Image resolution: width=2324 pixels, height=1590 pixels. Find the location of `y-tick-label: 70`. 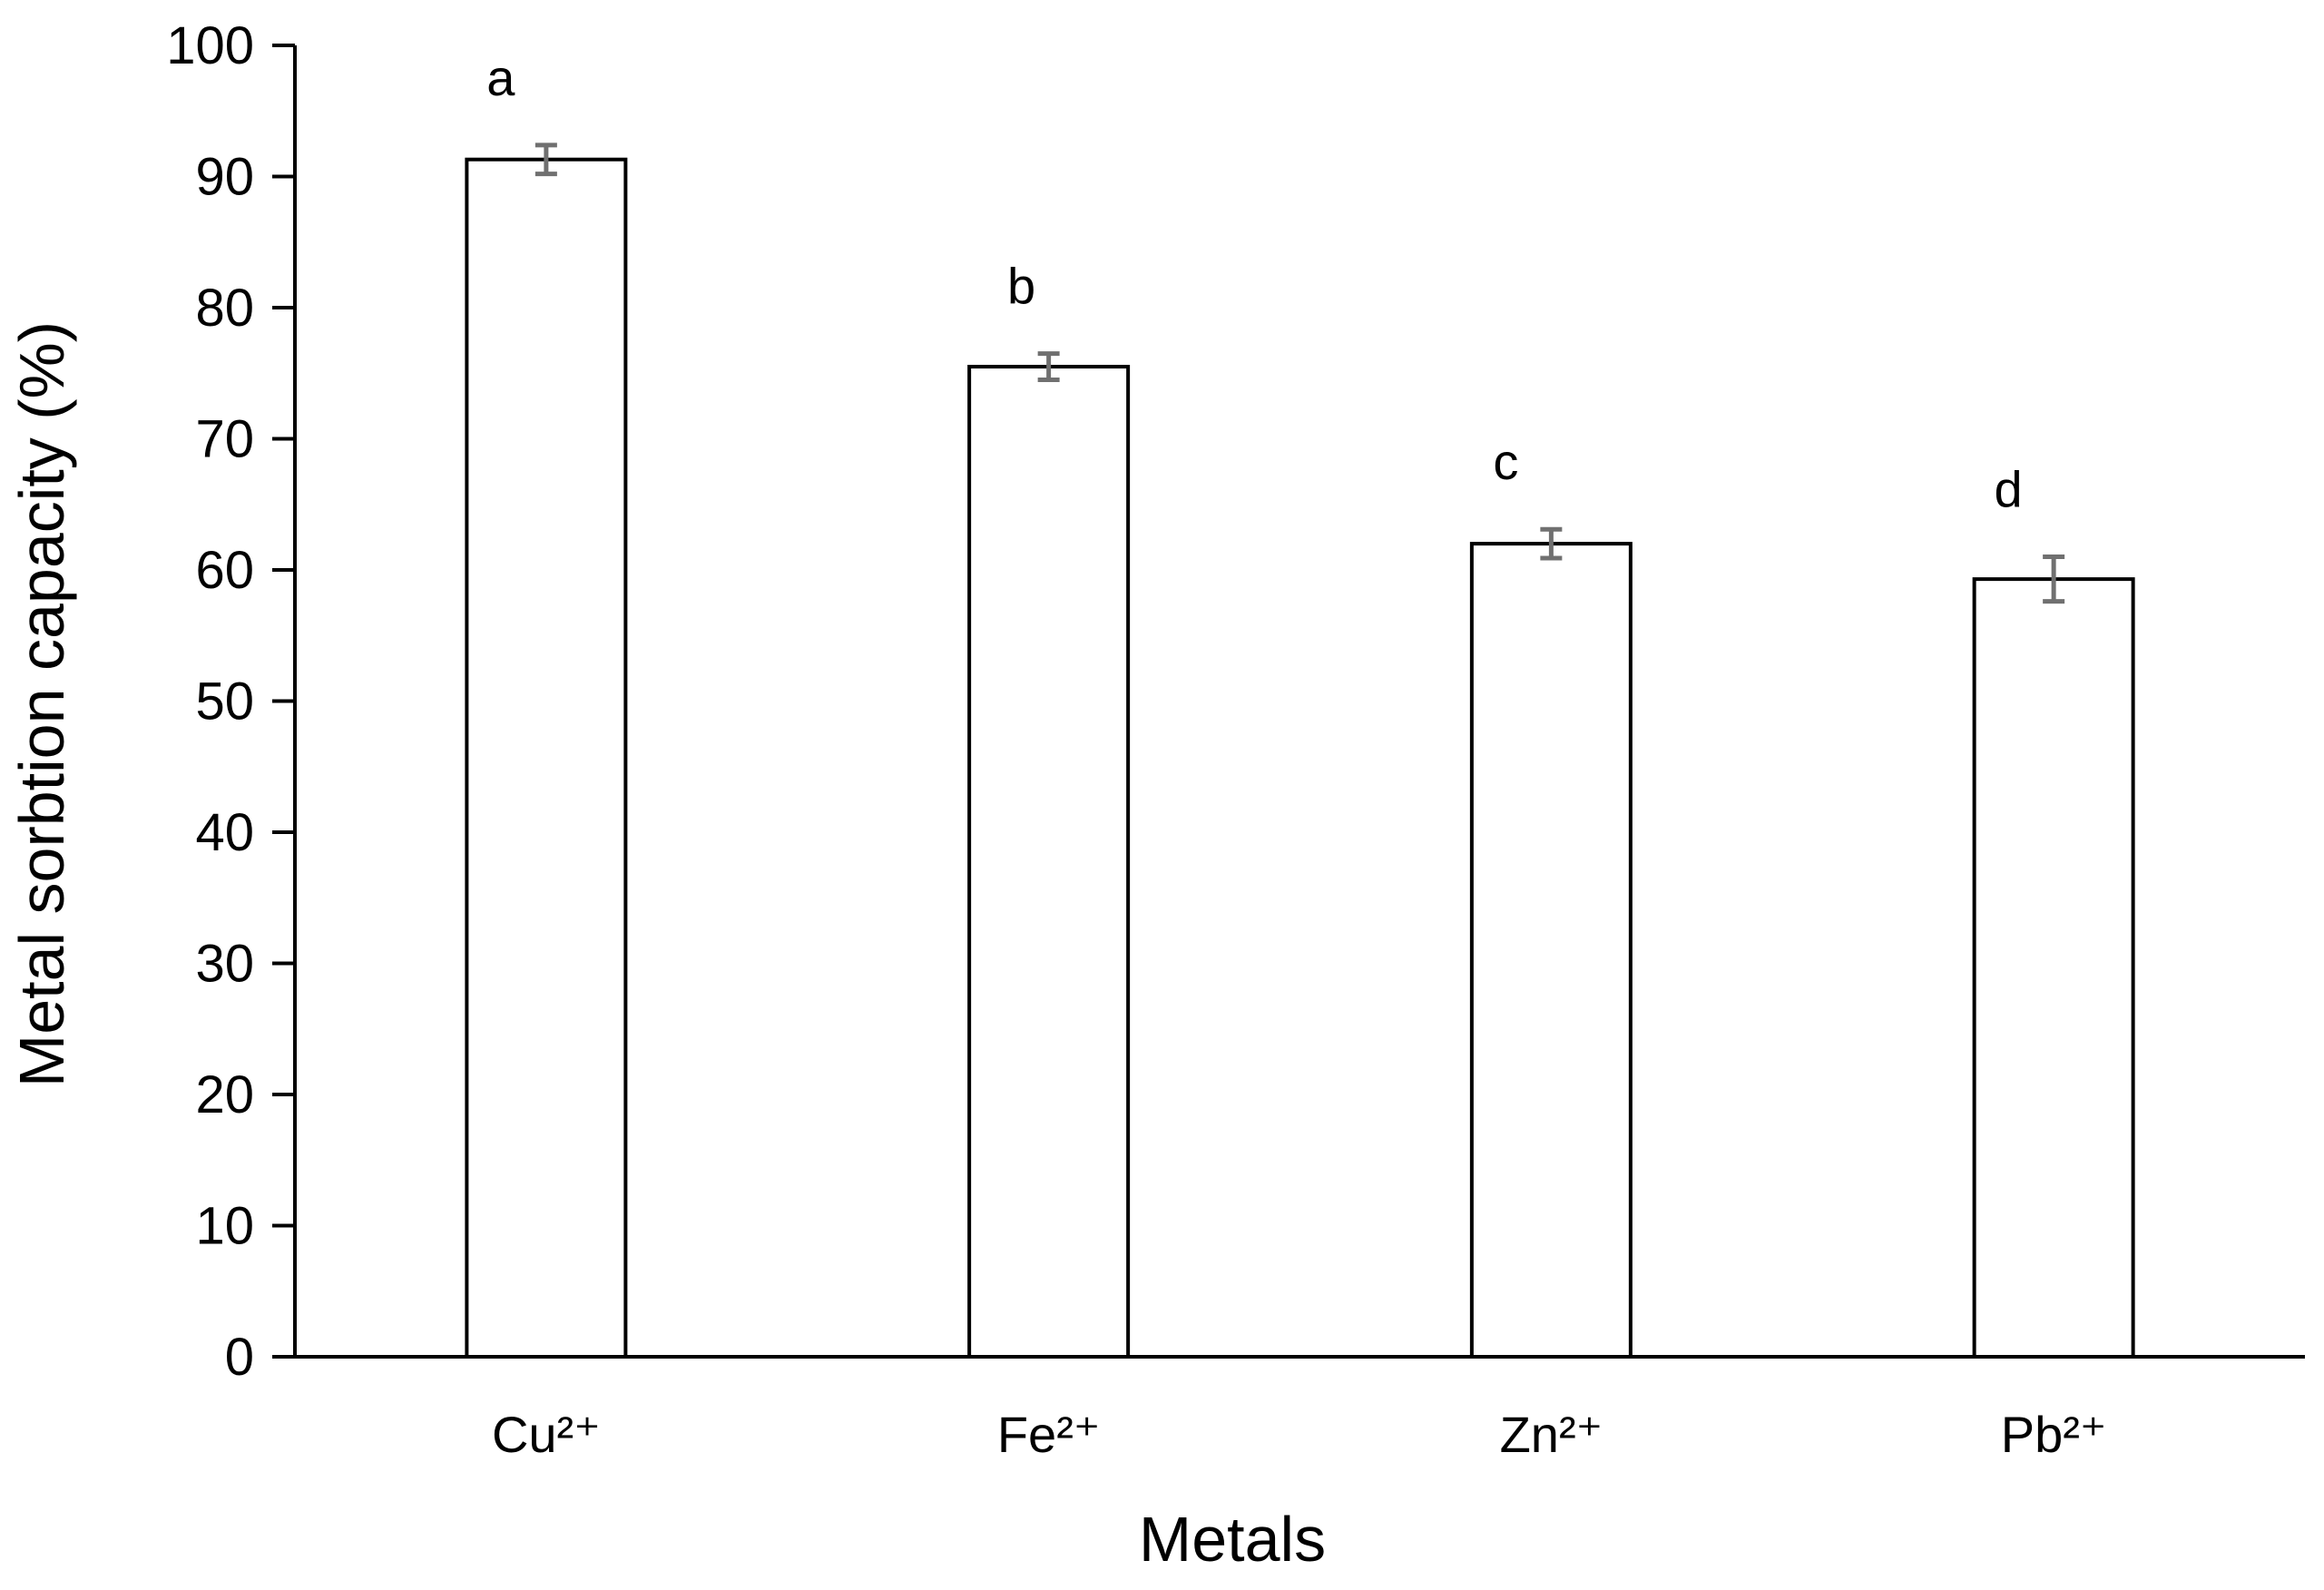

y-tick-label: 70 is located at coordinates (224, 439).